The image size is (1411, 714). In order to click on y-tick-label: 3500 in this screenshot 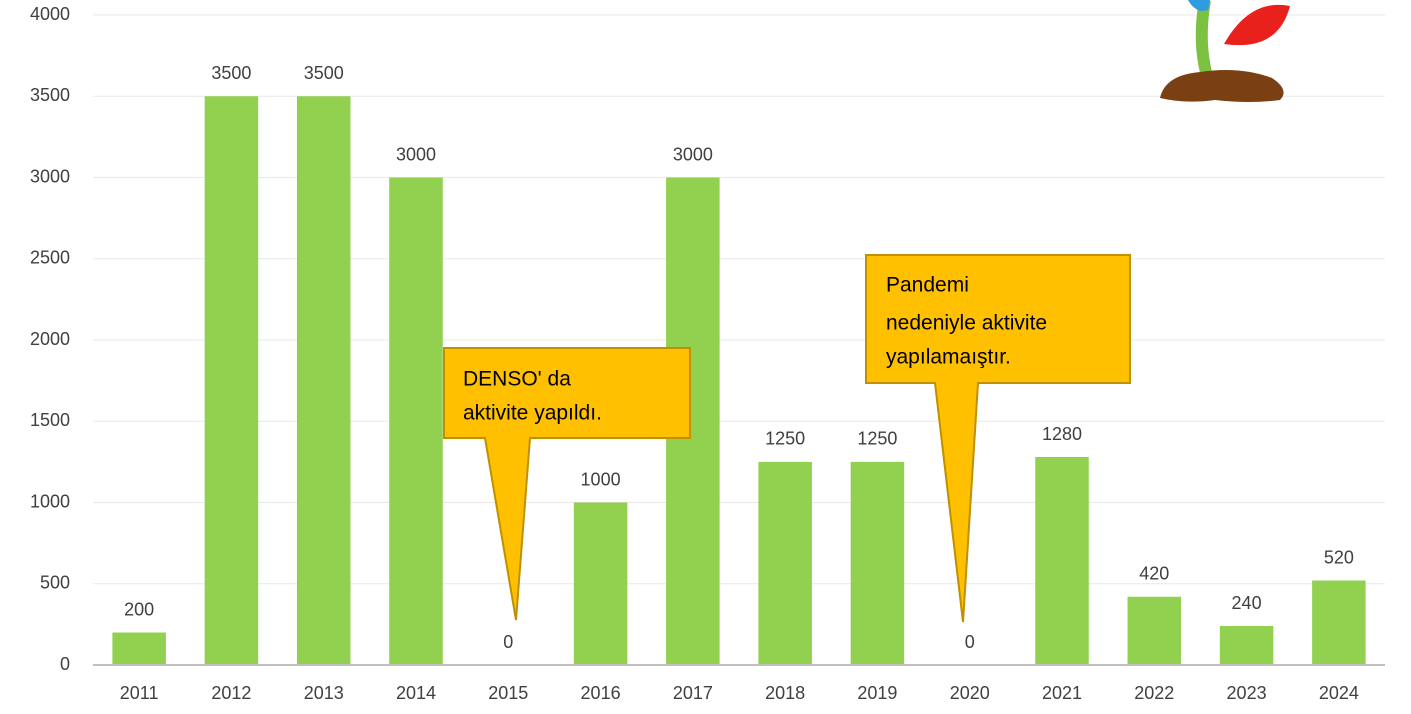, I will do `click(50, 95)`.